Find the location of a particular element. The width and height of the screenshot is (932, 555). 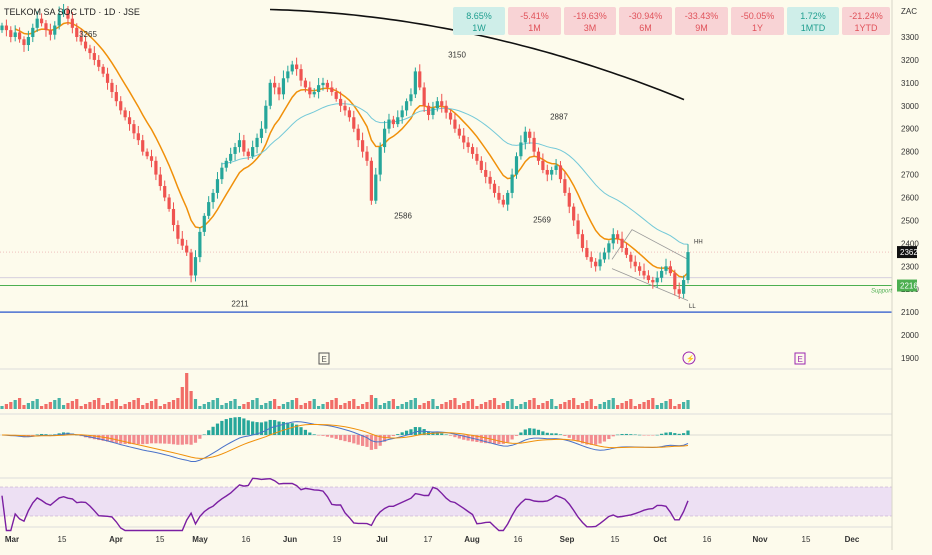

perf-box-1mtd: 1.72% 1MTD is located at coordinates (813, 21).